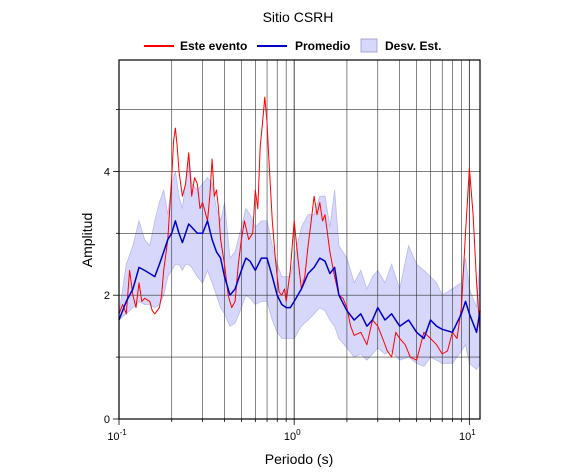 This screenshot has width=586, height=475. I want to click on x-tick-label: 10⁰, so click(292, 435).